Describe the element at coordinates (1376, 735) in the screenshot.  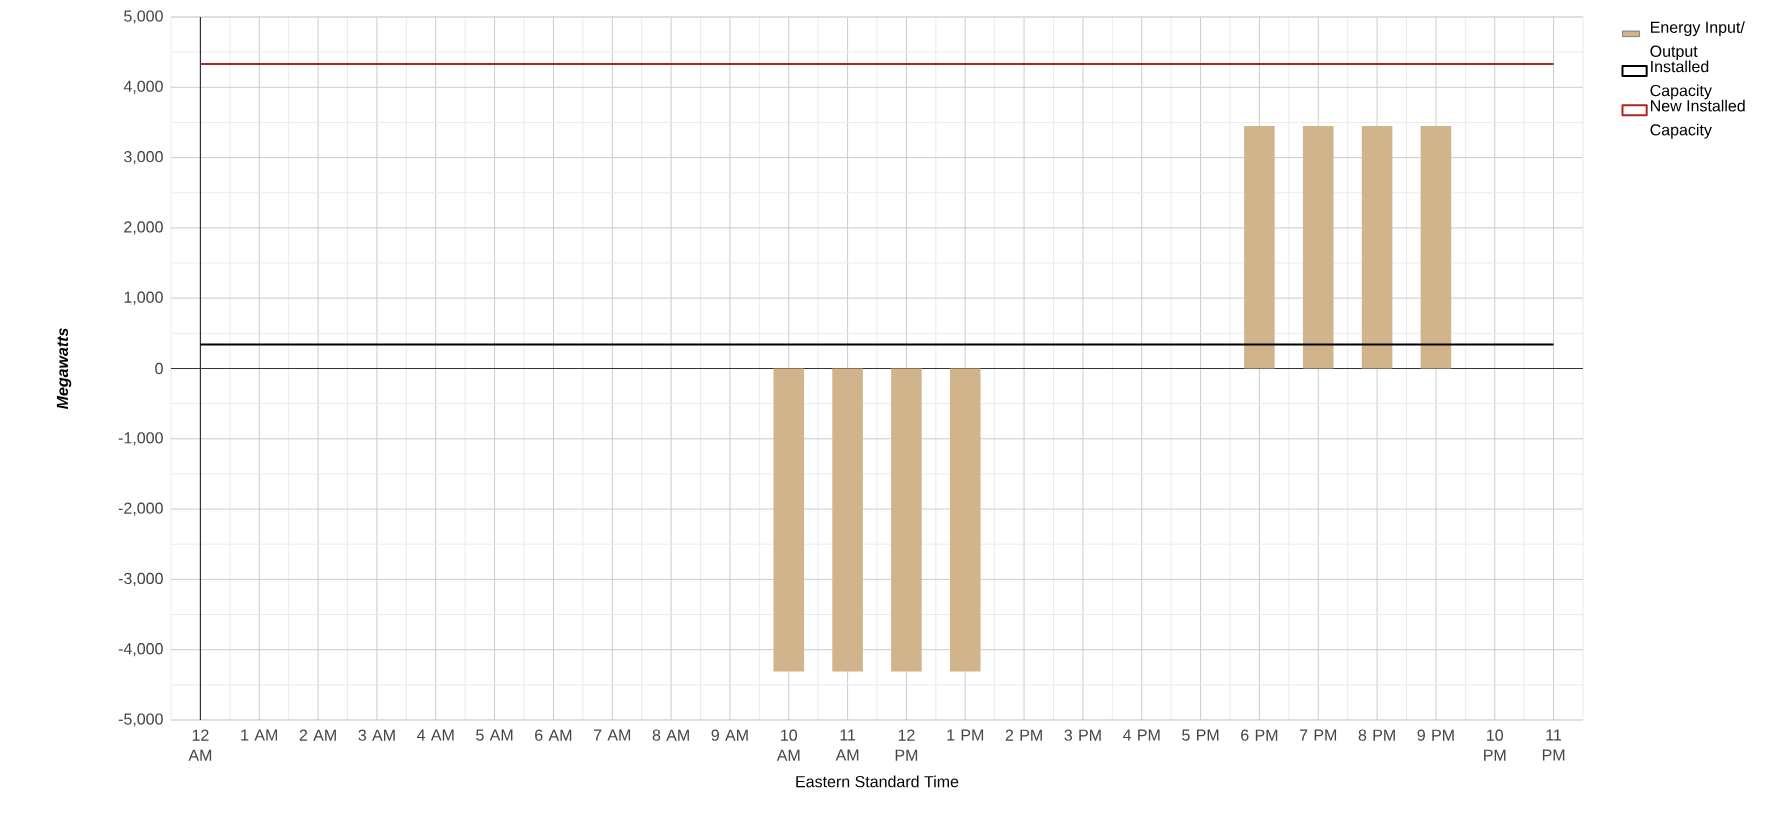
I see `x-tick-label: 8 PM` at that location.